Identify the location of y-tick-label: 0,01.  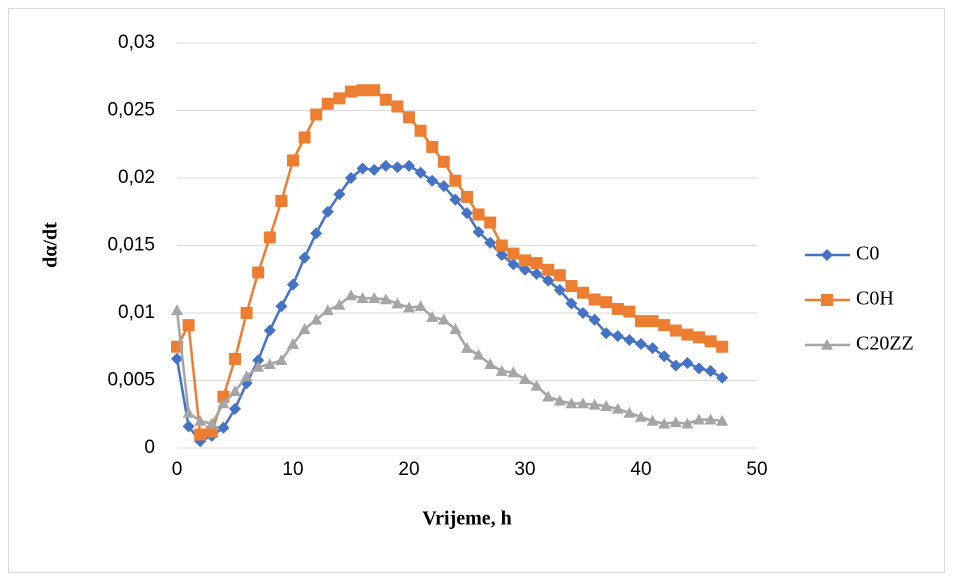
(136, 312).